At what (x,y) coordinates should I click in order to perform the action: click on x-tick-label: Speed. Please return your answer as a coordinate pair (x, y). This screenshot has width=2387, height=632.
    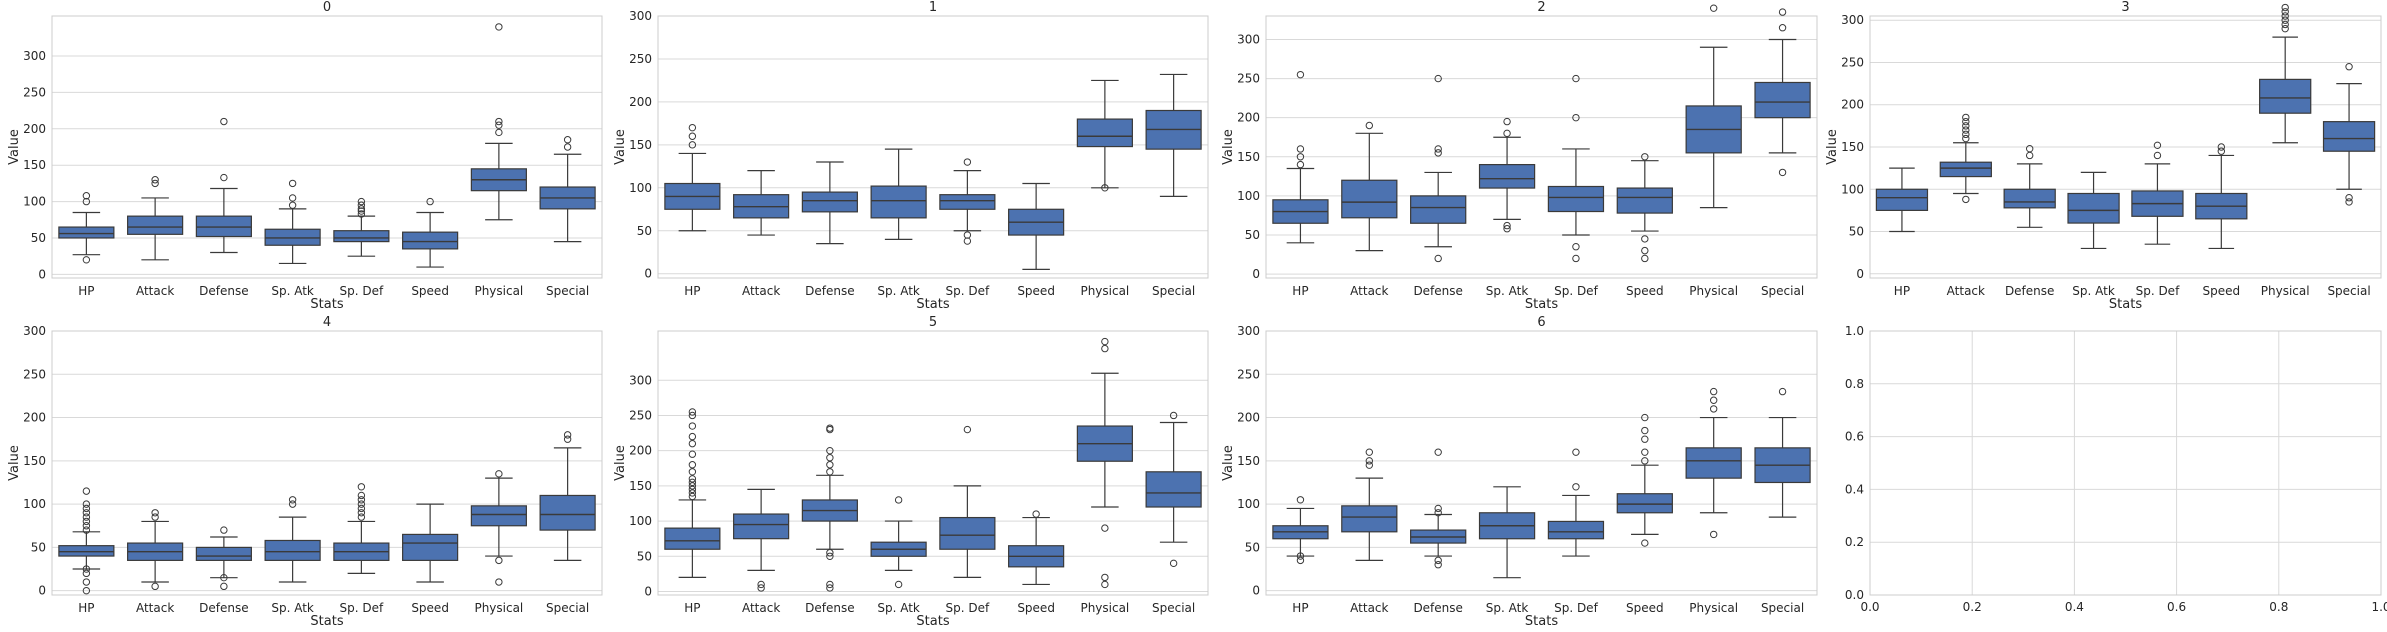
    Looking at the image, I should click on (1036, 291).